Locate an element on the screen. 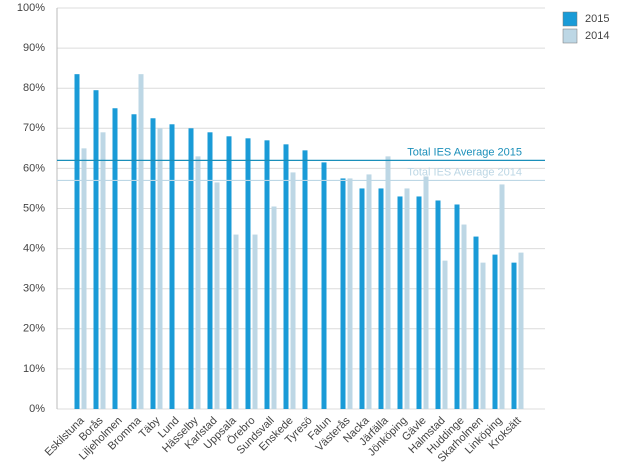  legend-label: 2014 is located at coordinates (597, 36).